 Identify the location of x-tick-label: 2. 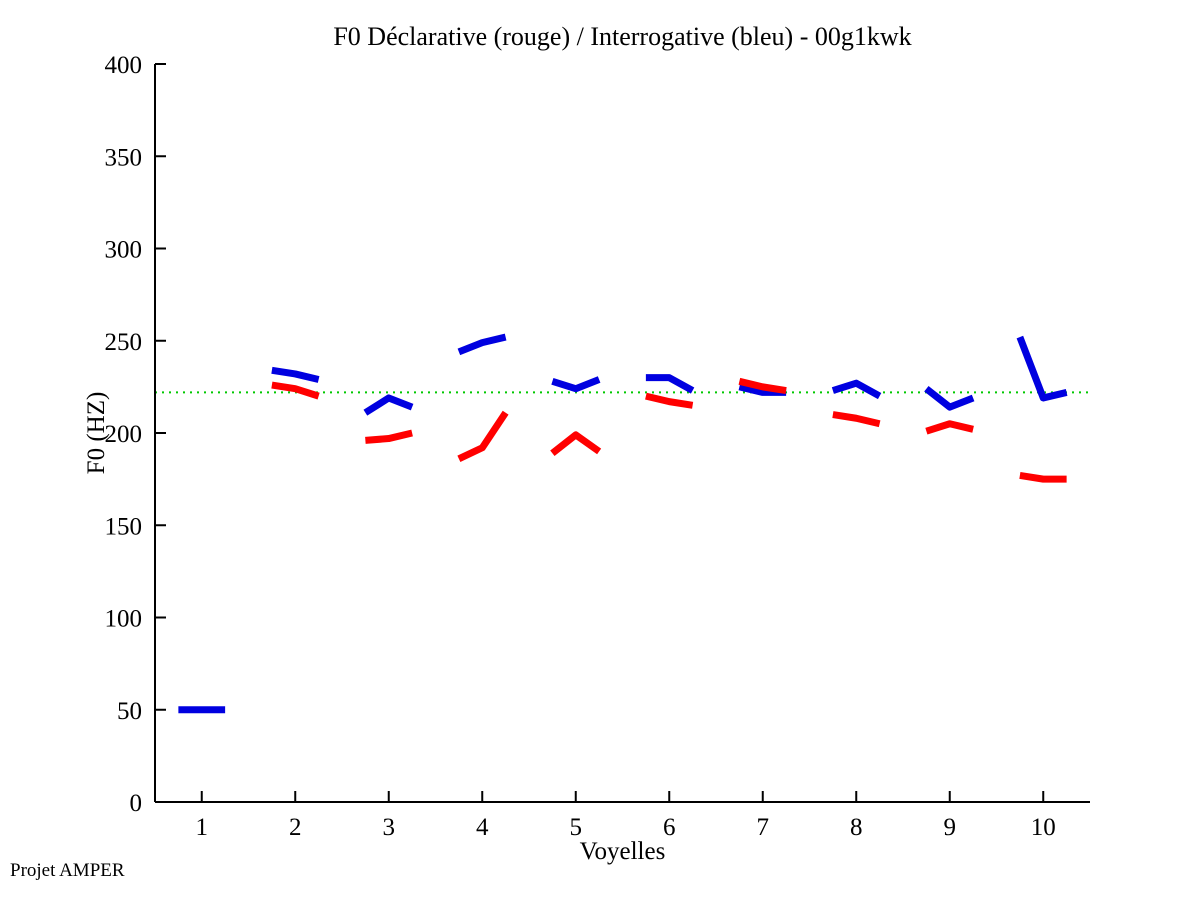
(295, 827).